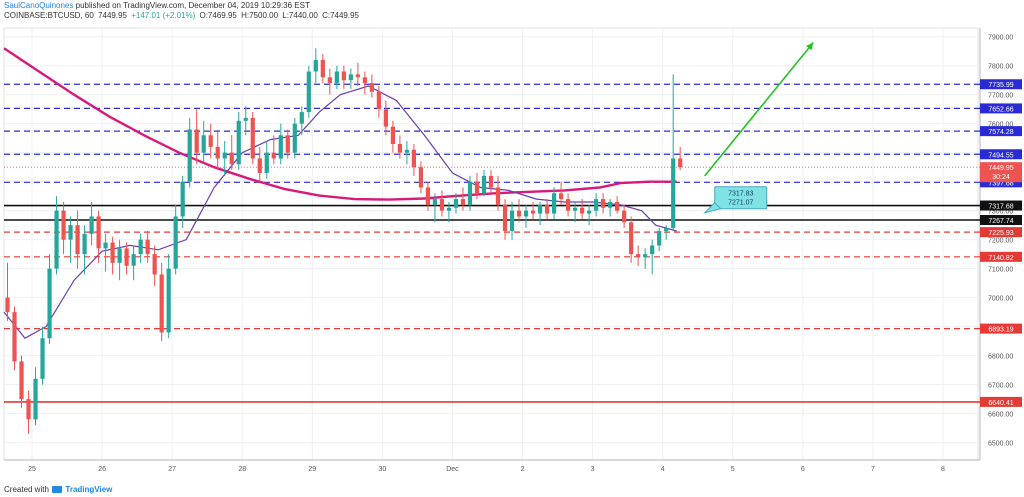 The image size is (1024, 497). I want to click on projection-arrow, so click(759, 109).